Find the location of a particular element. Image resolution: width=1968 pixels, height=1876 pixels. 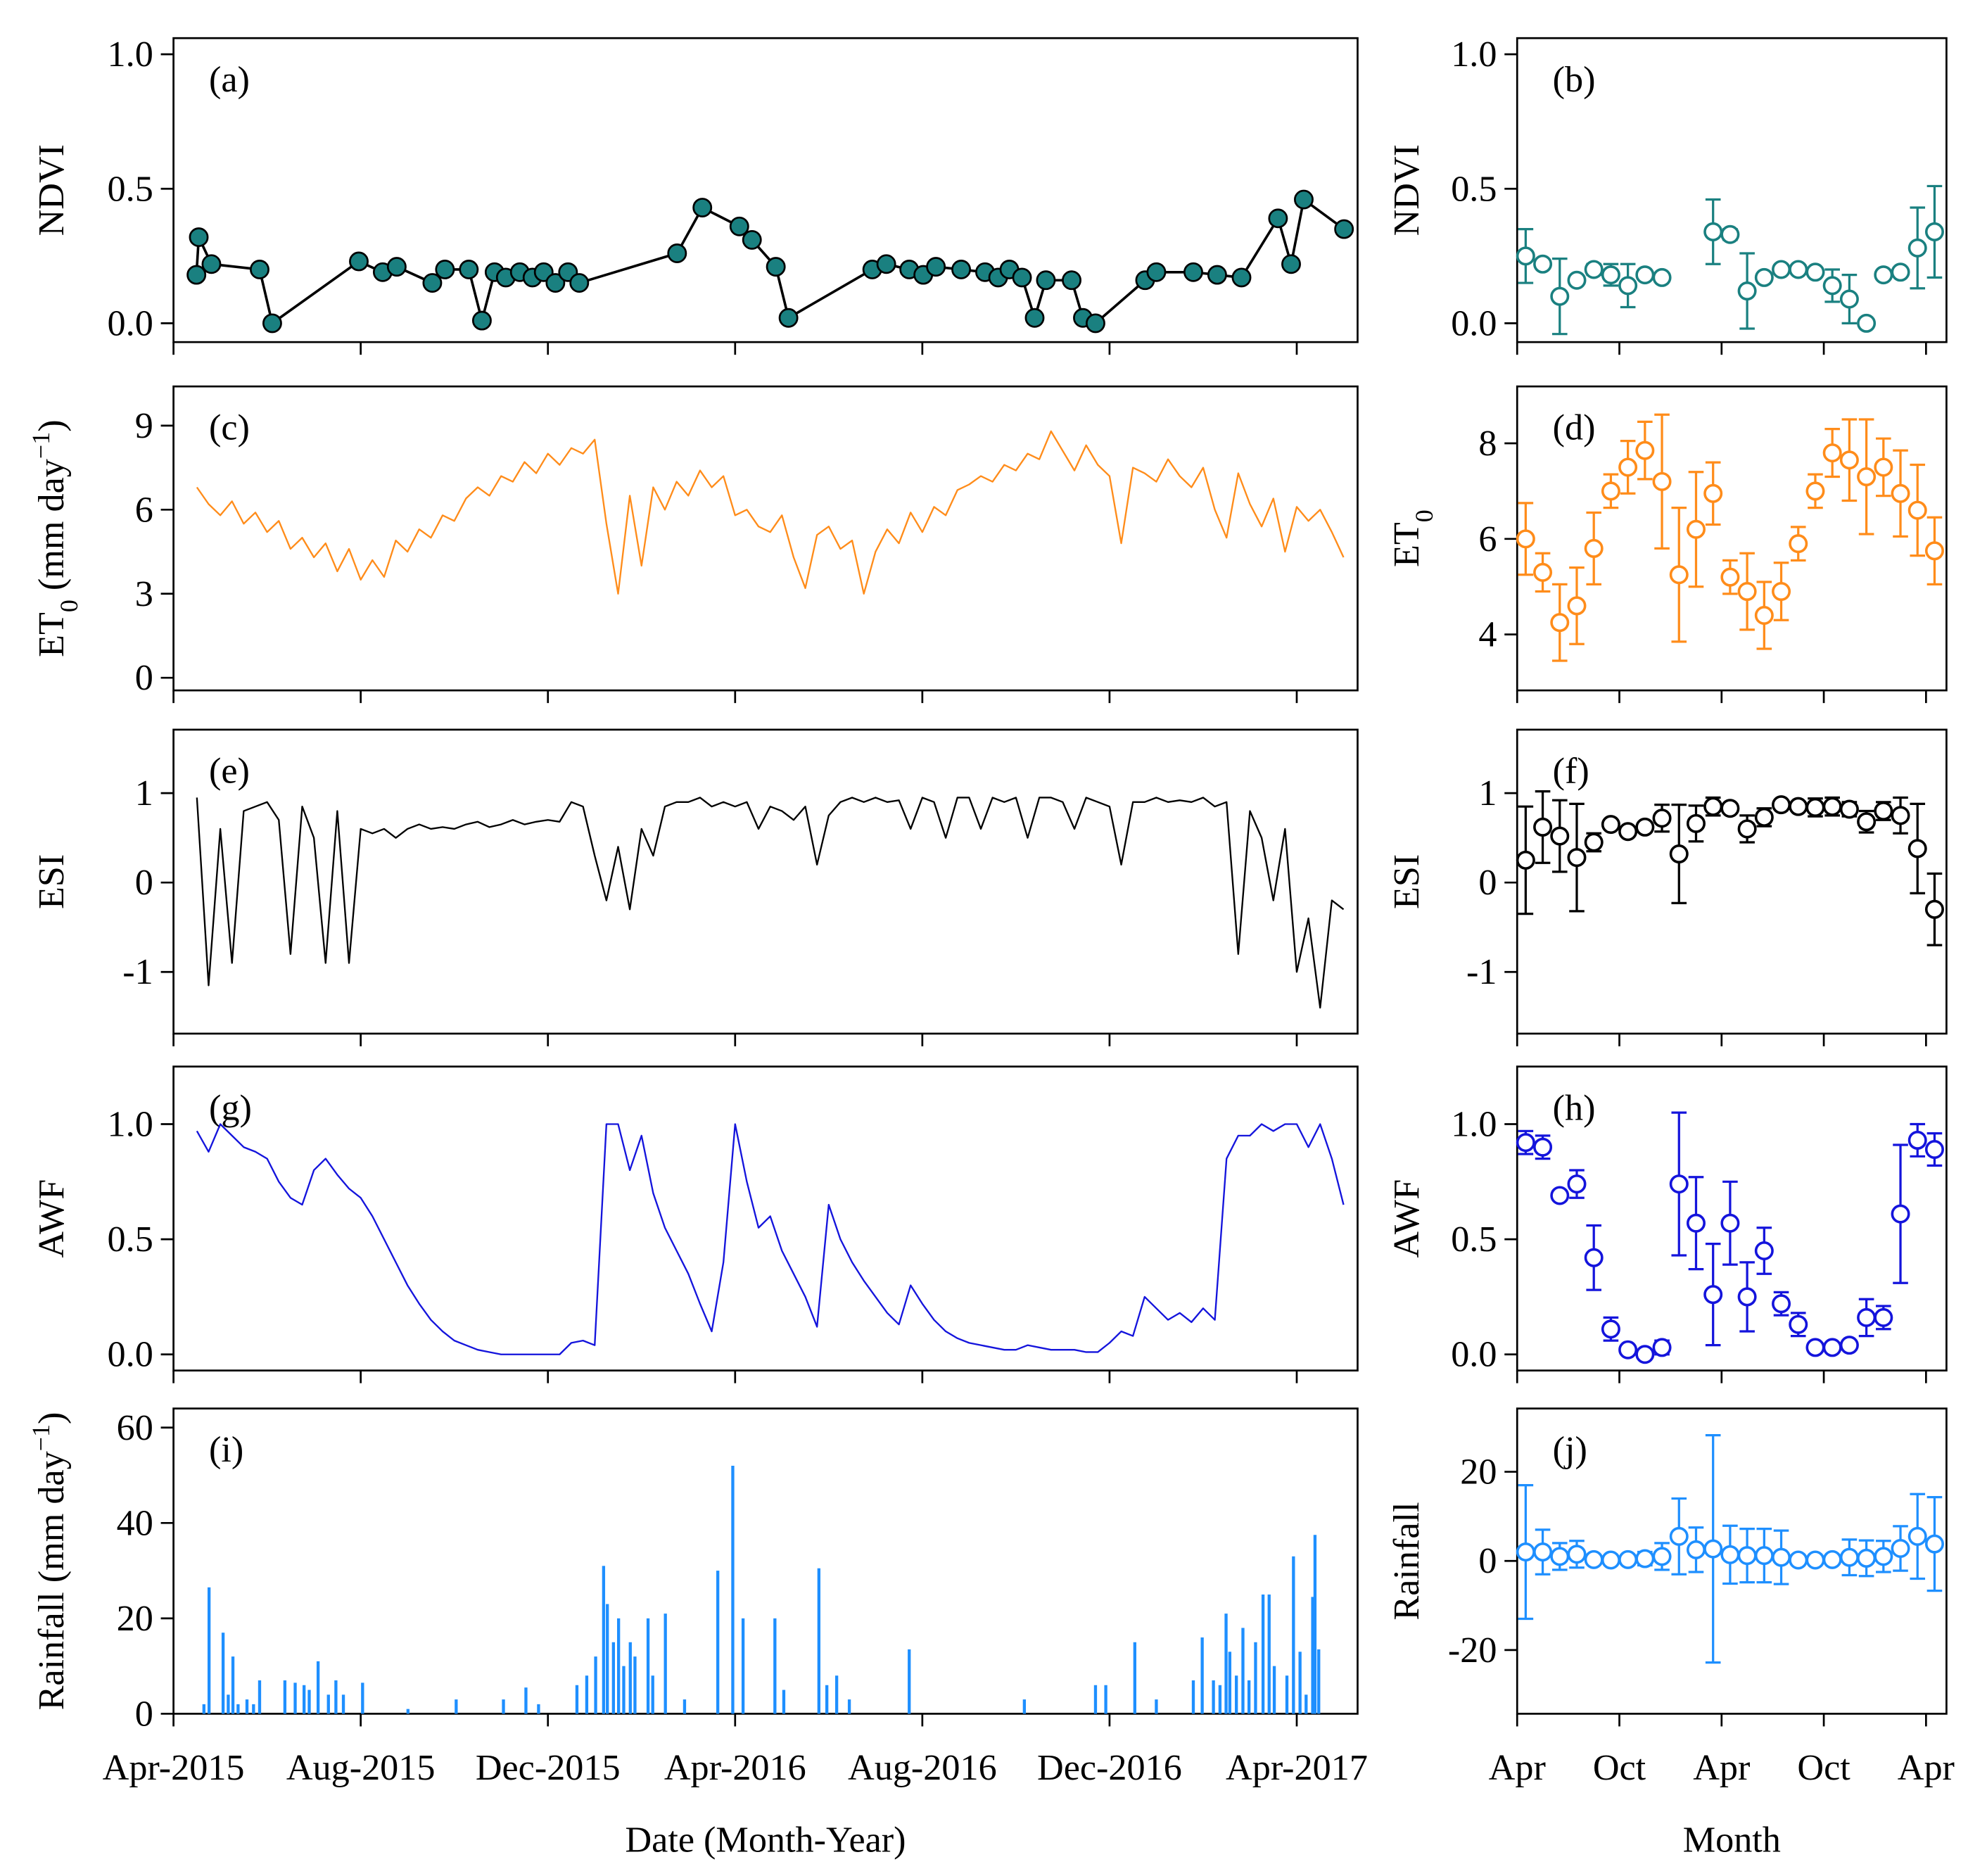

data-line is located at coordinates (770, 1239).